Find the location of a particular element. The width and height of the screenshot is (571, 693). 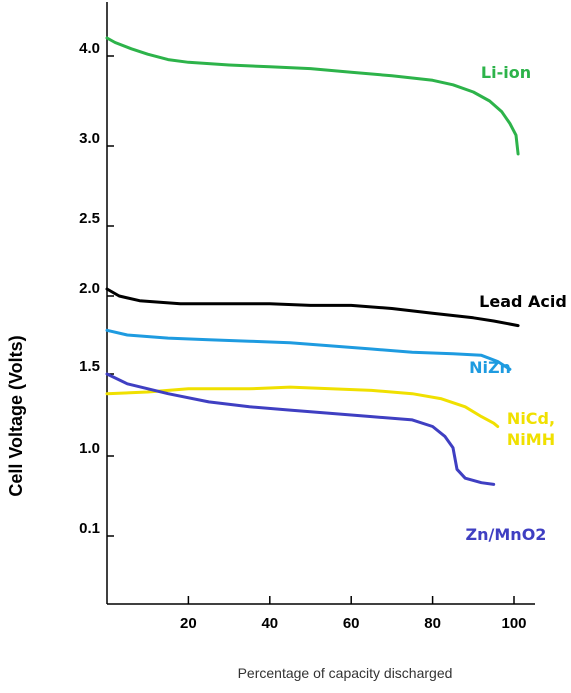

y-axis-title: Cell Voltage (Volts) is located at coordinates (16, 415).